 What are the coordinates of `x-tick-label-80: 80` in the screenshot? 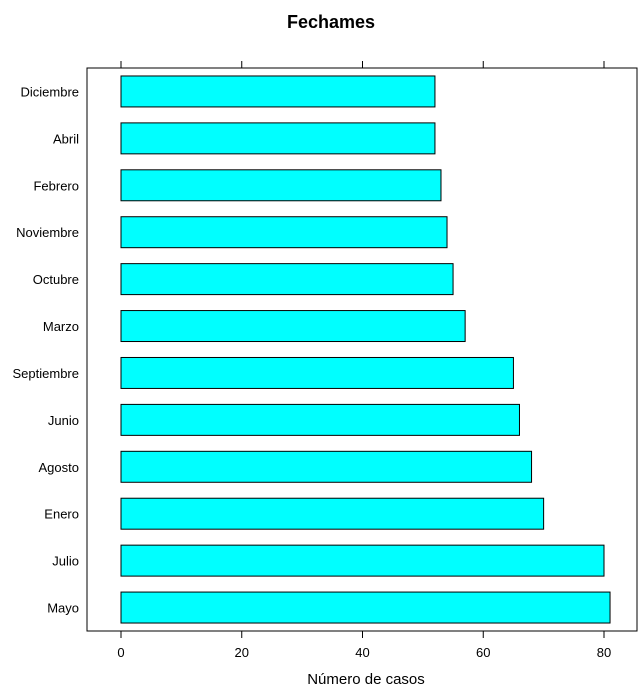 It's located at (604, 652).